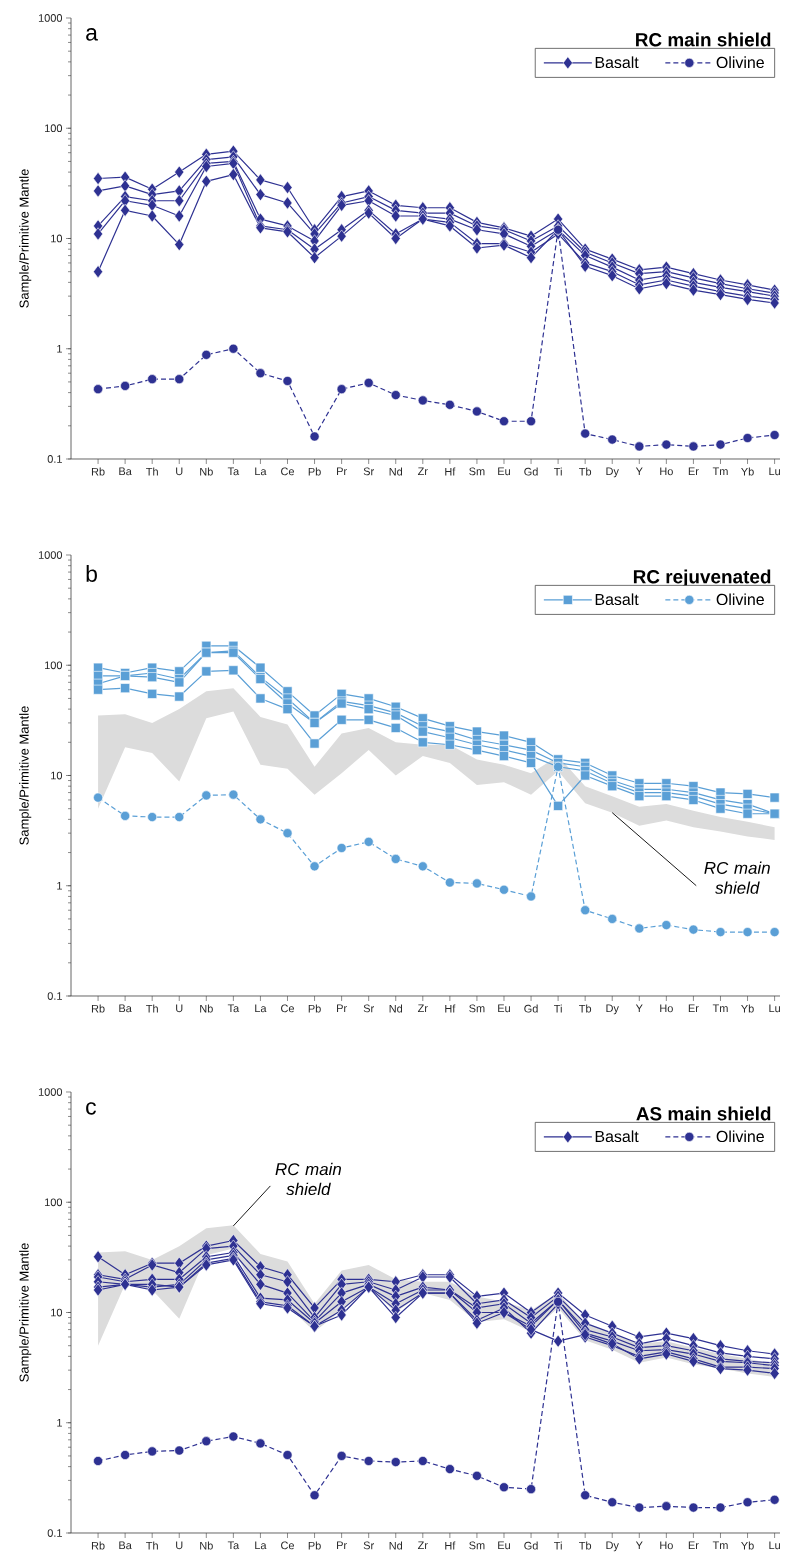 This screenshot has height=1559, width=787. I want to click on annotation: c, so click(91, 1108).